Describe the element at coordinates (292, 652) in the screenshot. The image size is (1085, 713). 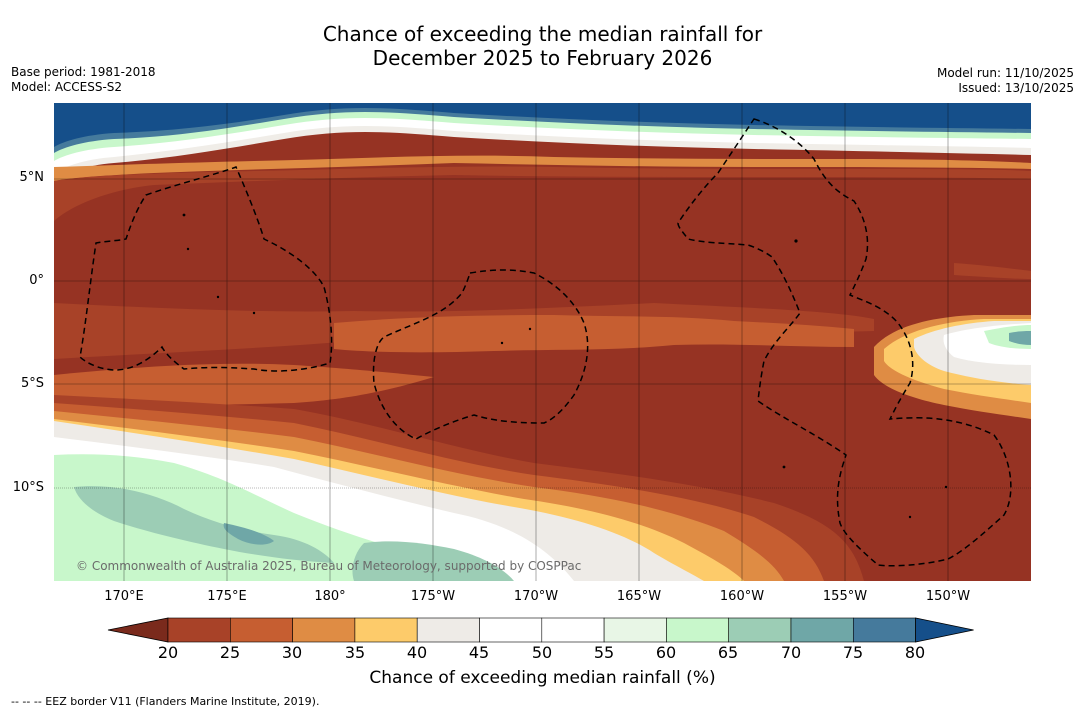
I see `cbar-tick-30: 30` at that location.